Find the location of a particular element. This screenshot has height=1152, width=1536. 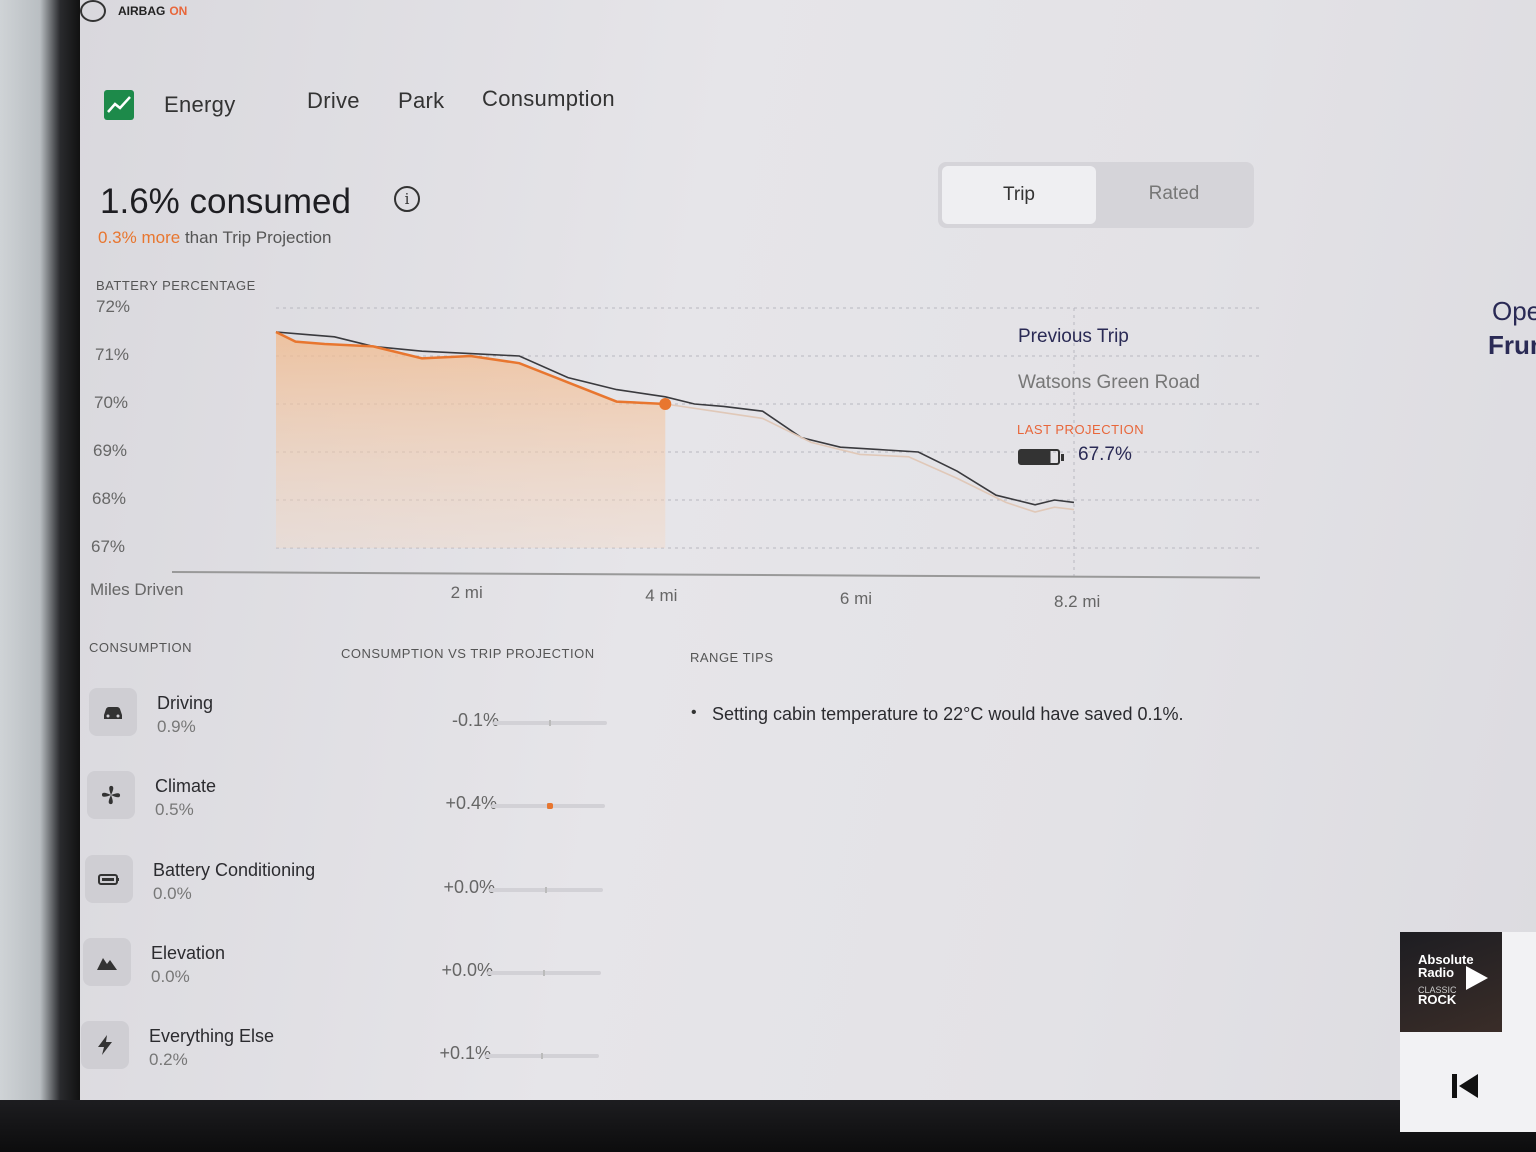

range-tips-heading: RANGE TIPS is located at coordinates (732, 657).